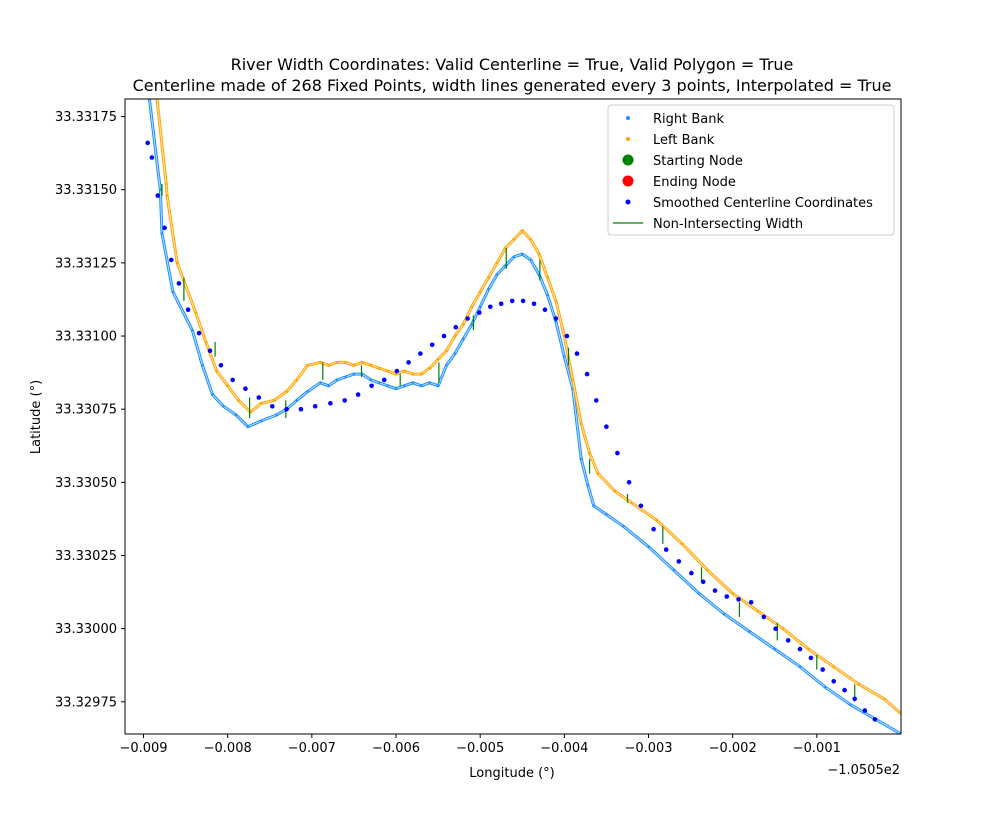 This screenshot has width=1000, height=827. What do you see at coordinates (86, 410) in the screenshot?
I see `y-tick-label: 33.33075` at bounding box center [86, 410].